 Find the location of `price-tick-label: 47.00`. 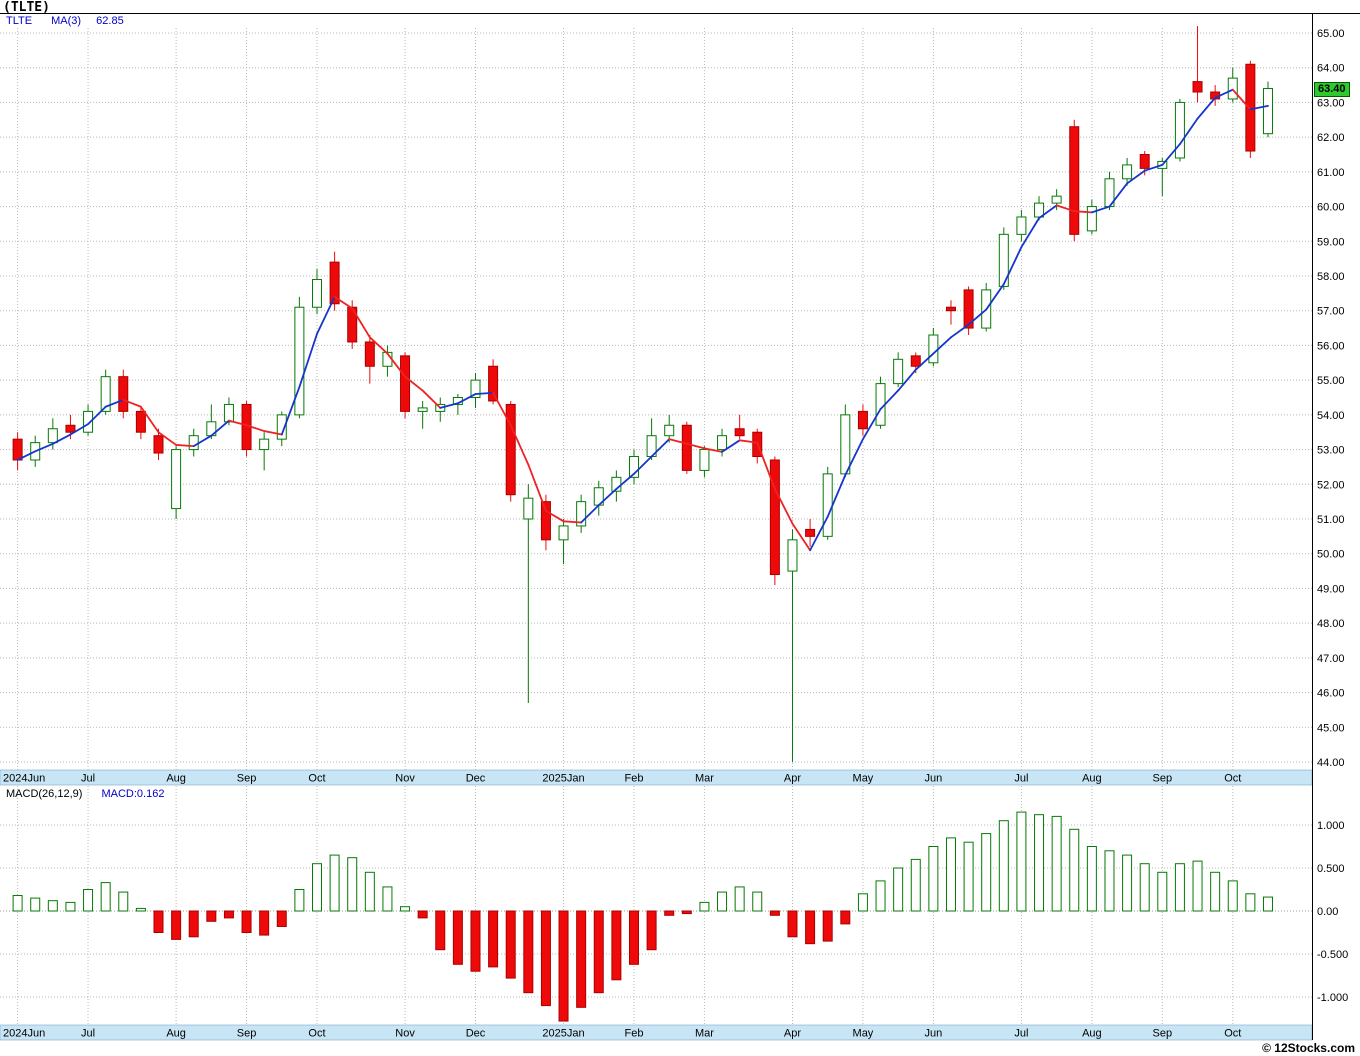

price-tick-label: 47.00 is located at coordinates (1331, 659).